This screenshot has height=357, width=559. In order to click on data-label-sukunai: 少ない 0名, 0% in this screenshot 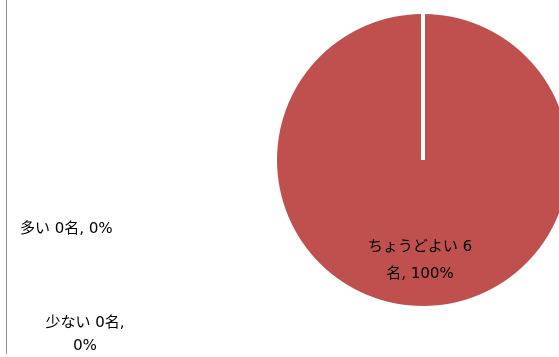, I will do `click(85, 334)`.